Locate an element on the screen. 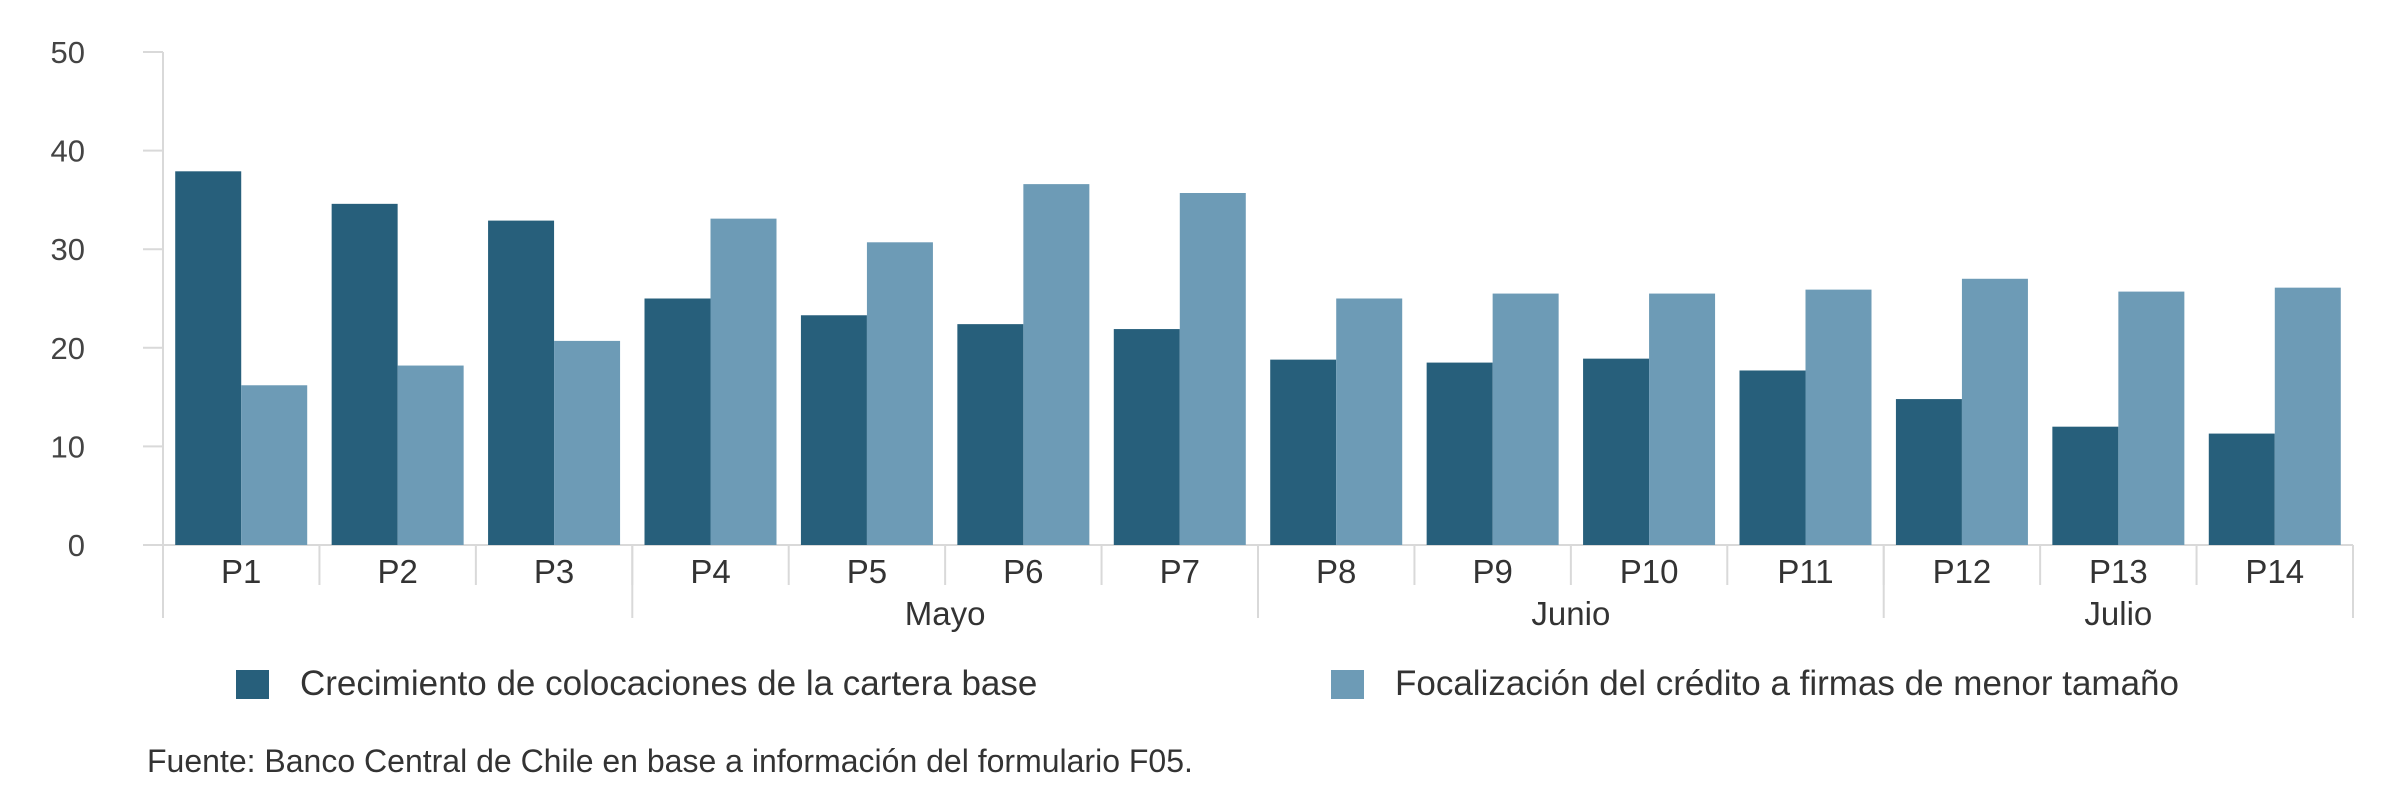 The height and width of the screenshot is (802, 2401). bar-series-1-P7 is located at coordinates (1146, 437).